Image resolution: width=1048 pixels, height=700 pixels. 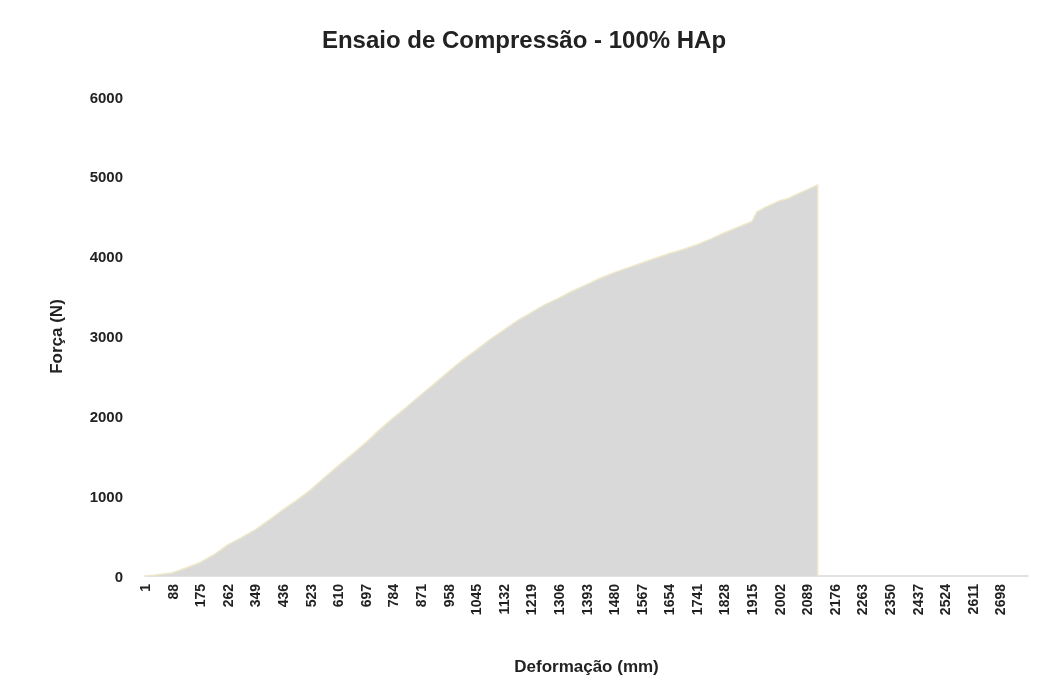 What do you see at coordinates (338, 595) in the screenshot?
I see `x-tick-label: 610` at bounding box center [338, 595].